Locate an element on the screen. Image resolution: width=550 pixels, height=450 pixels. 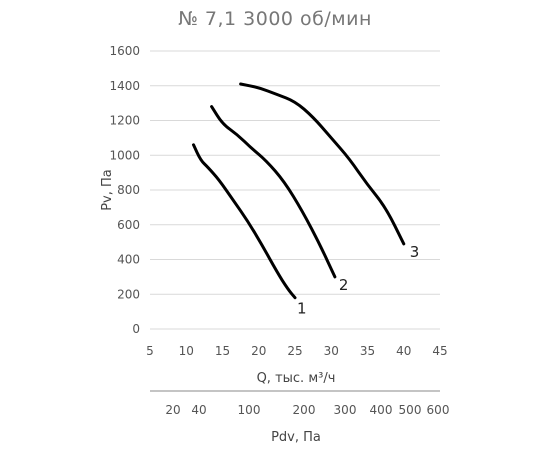
secondary-tick-label: 400 is located at coordinates (381, 410).